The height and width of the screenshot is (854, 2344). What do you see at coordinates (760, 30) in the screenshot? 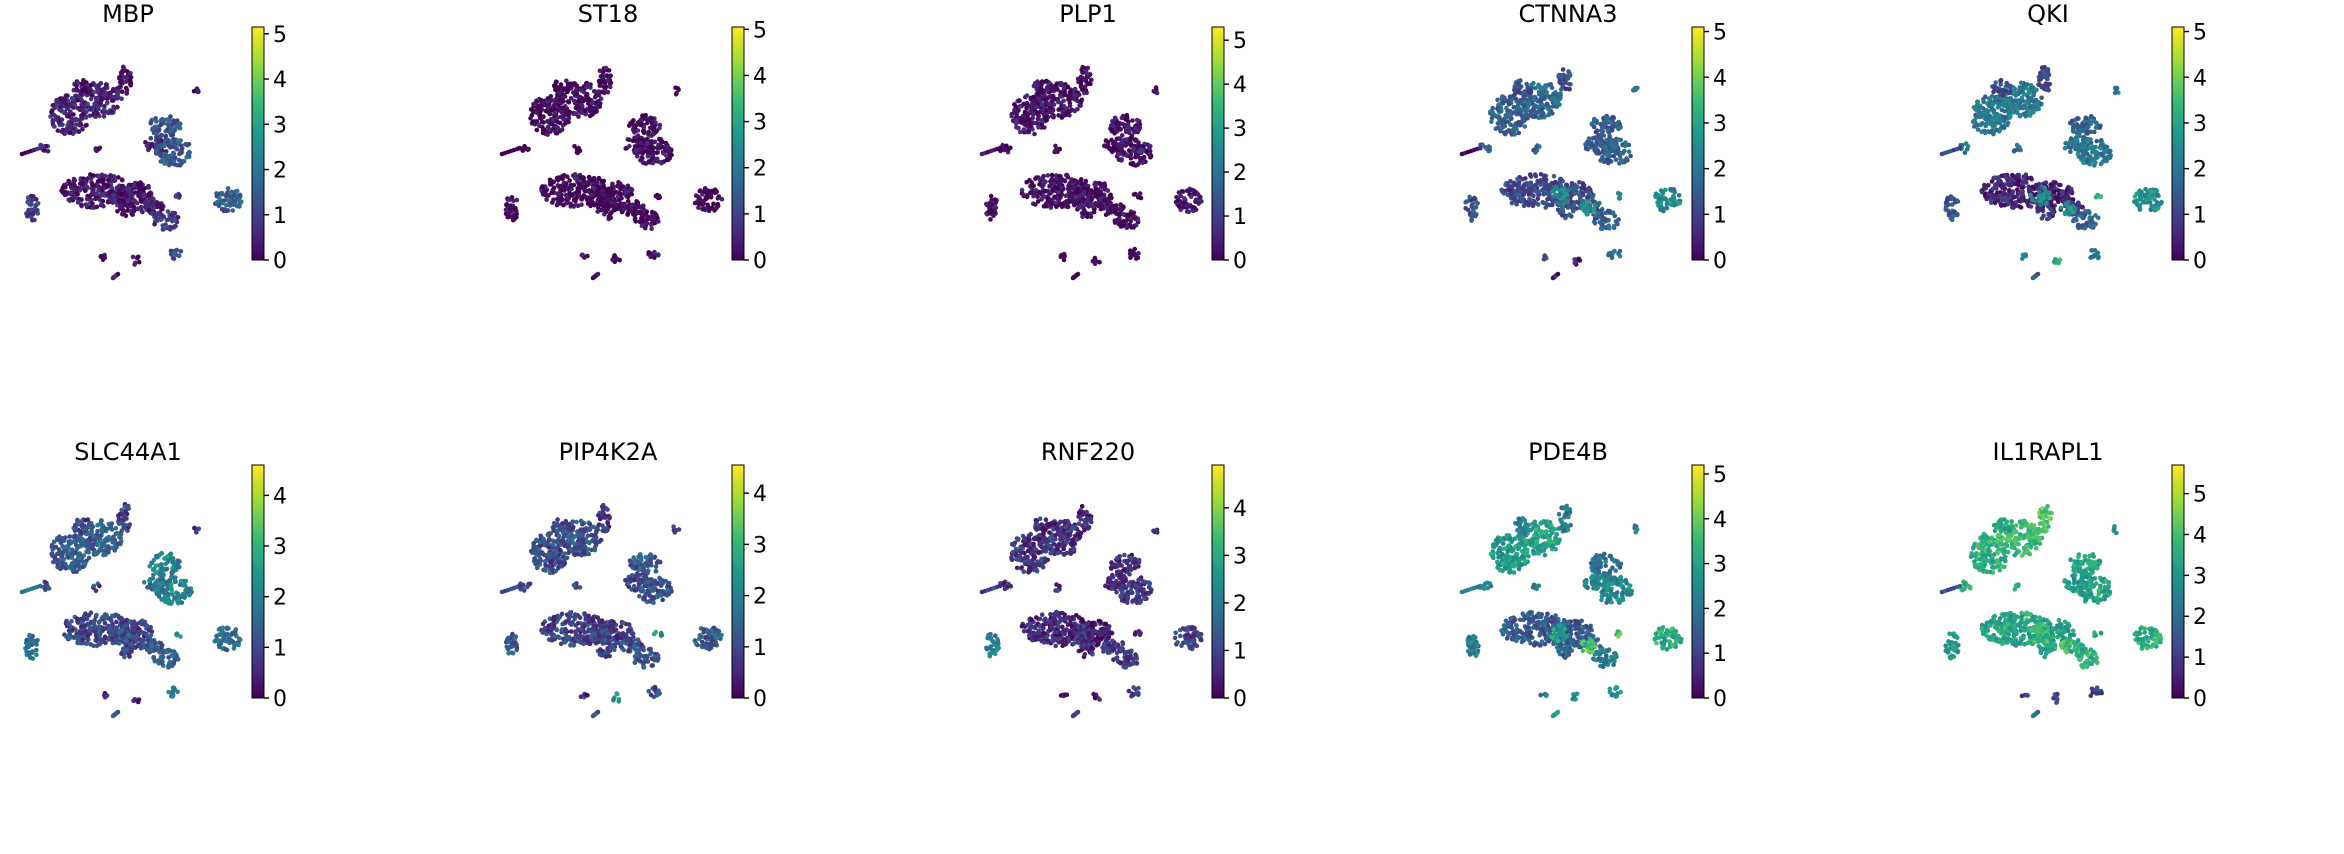
I see `colorbar-tick-label: 5` at bounding box center [760, 30].